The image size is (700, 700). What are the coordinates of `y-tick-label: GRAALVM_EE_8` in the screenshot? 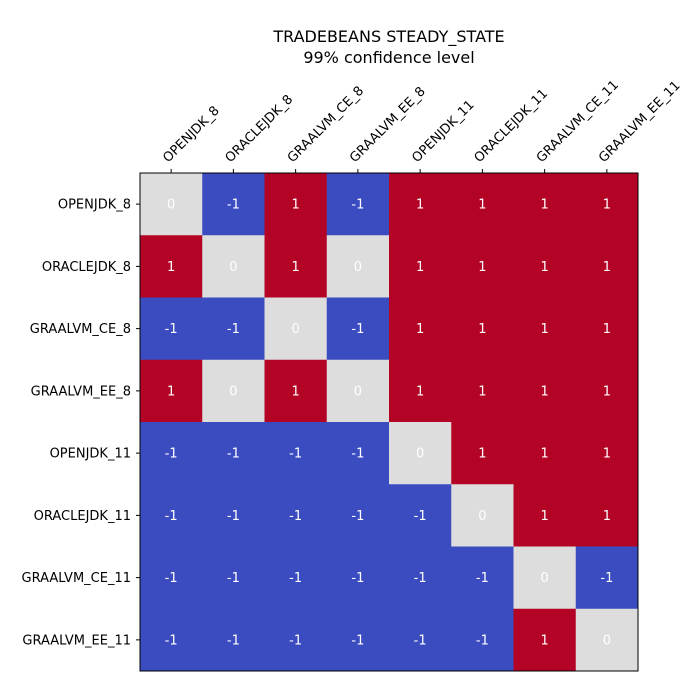 It's located at (81, 391).